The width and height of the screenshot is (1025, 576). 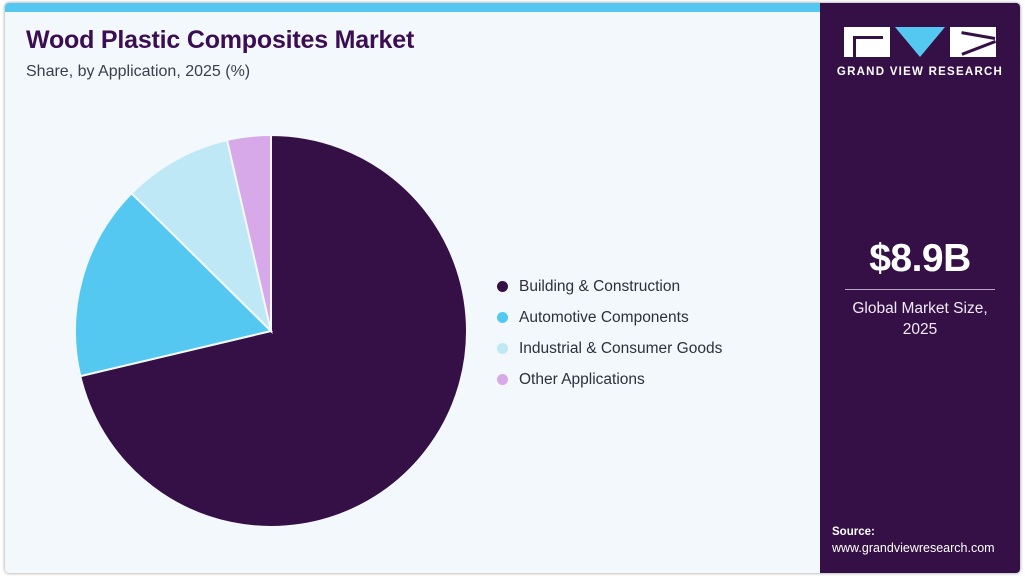 What do you see at coordinates (926, 540) in the screenshot?
I see `source-block: Source: www.grandviewresearch.com` at bounding box center [926, 540].